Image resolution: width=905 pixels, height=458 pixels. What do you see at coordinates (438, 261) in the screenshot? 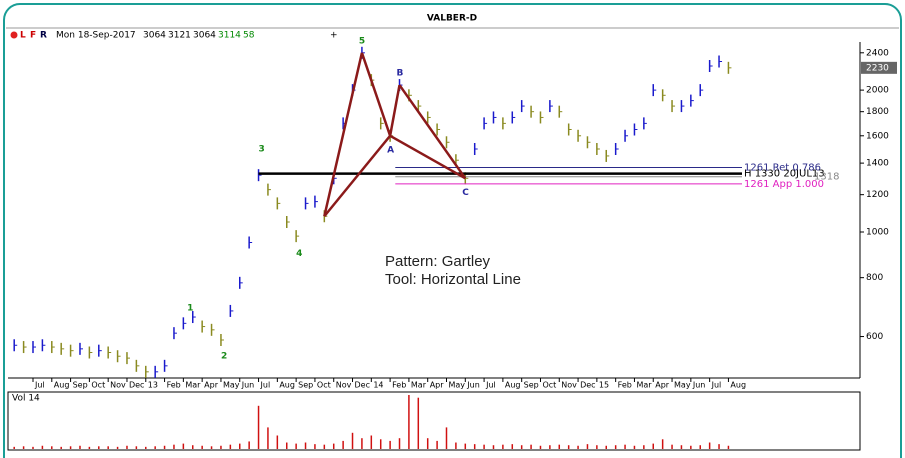
I see `annotation: Pattern: Gartley` at bounding box center [438, 261].